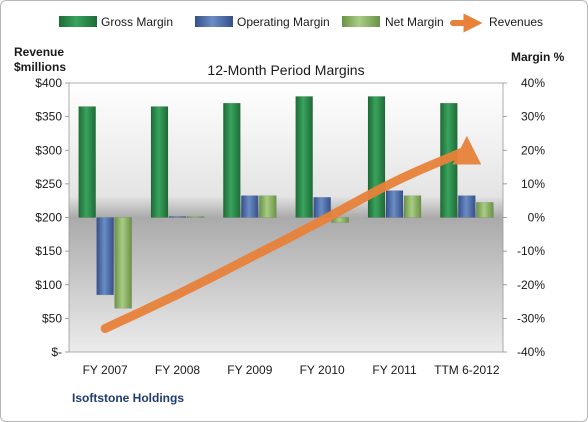 The height and width of the screenshot is (422, 588). I want to click on left-tick-label: $50, so click(52, 318).